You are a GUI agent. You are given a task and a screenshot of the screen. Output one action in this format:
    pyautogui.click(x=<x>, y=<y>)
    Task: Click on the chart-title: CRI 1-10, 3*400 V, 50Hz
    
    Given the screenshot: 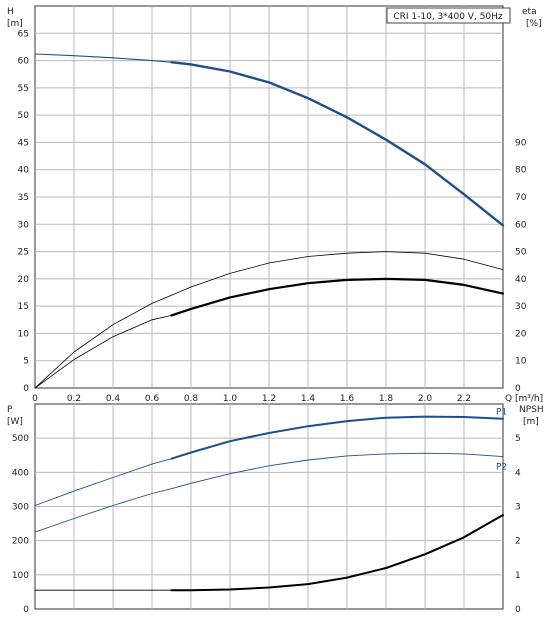 What is the action you would take?
    pyautogui.click(x=448, y=17)
    